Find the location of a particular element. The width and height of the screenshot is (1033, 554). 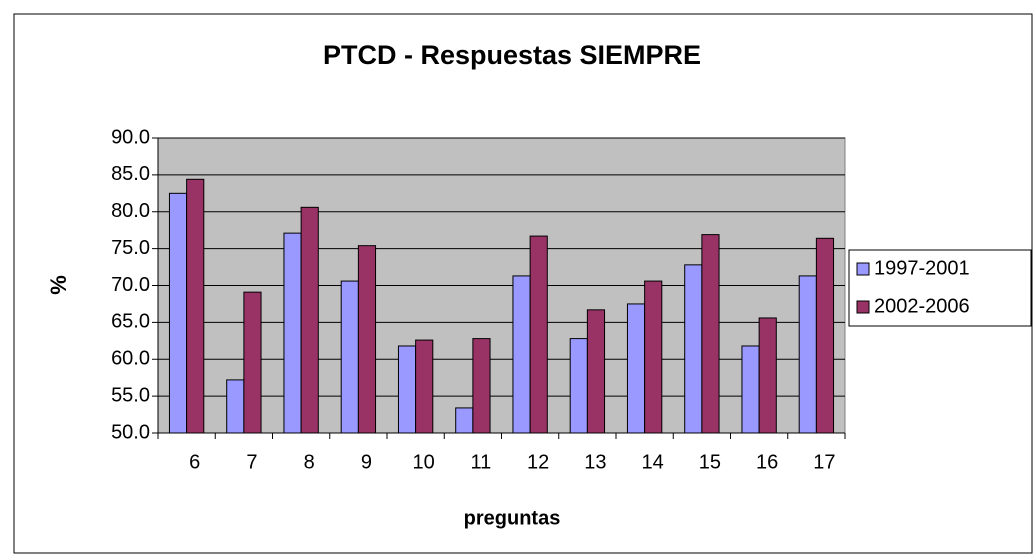

x-tick-label: 17 is located at coordinates (824, 462).